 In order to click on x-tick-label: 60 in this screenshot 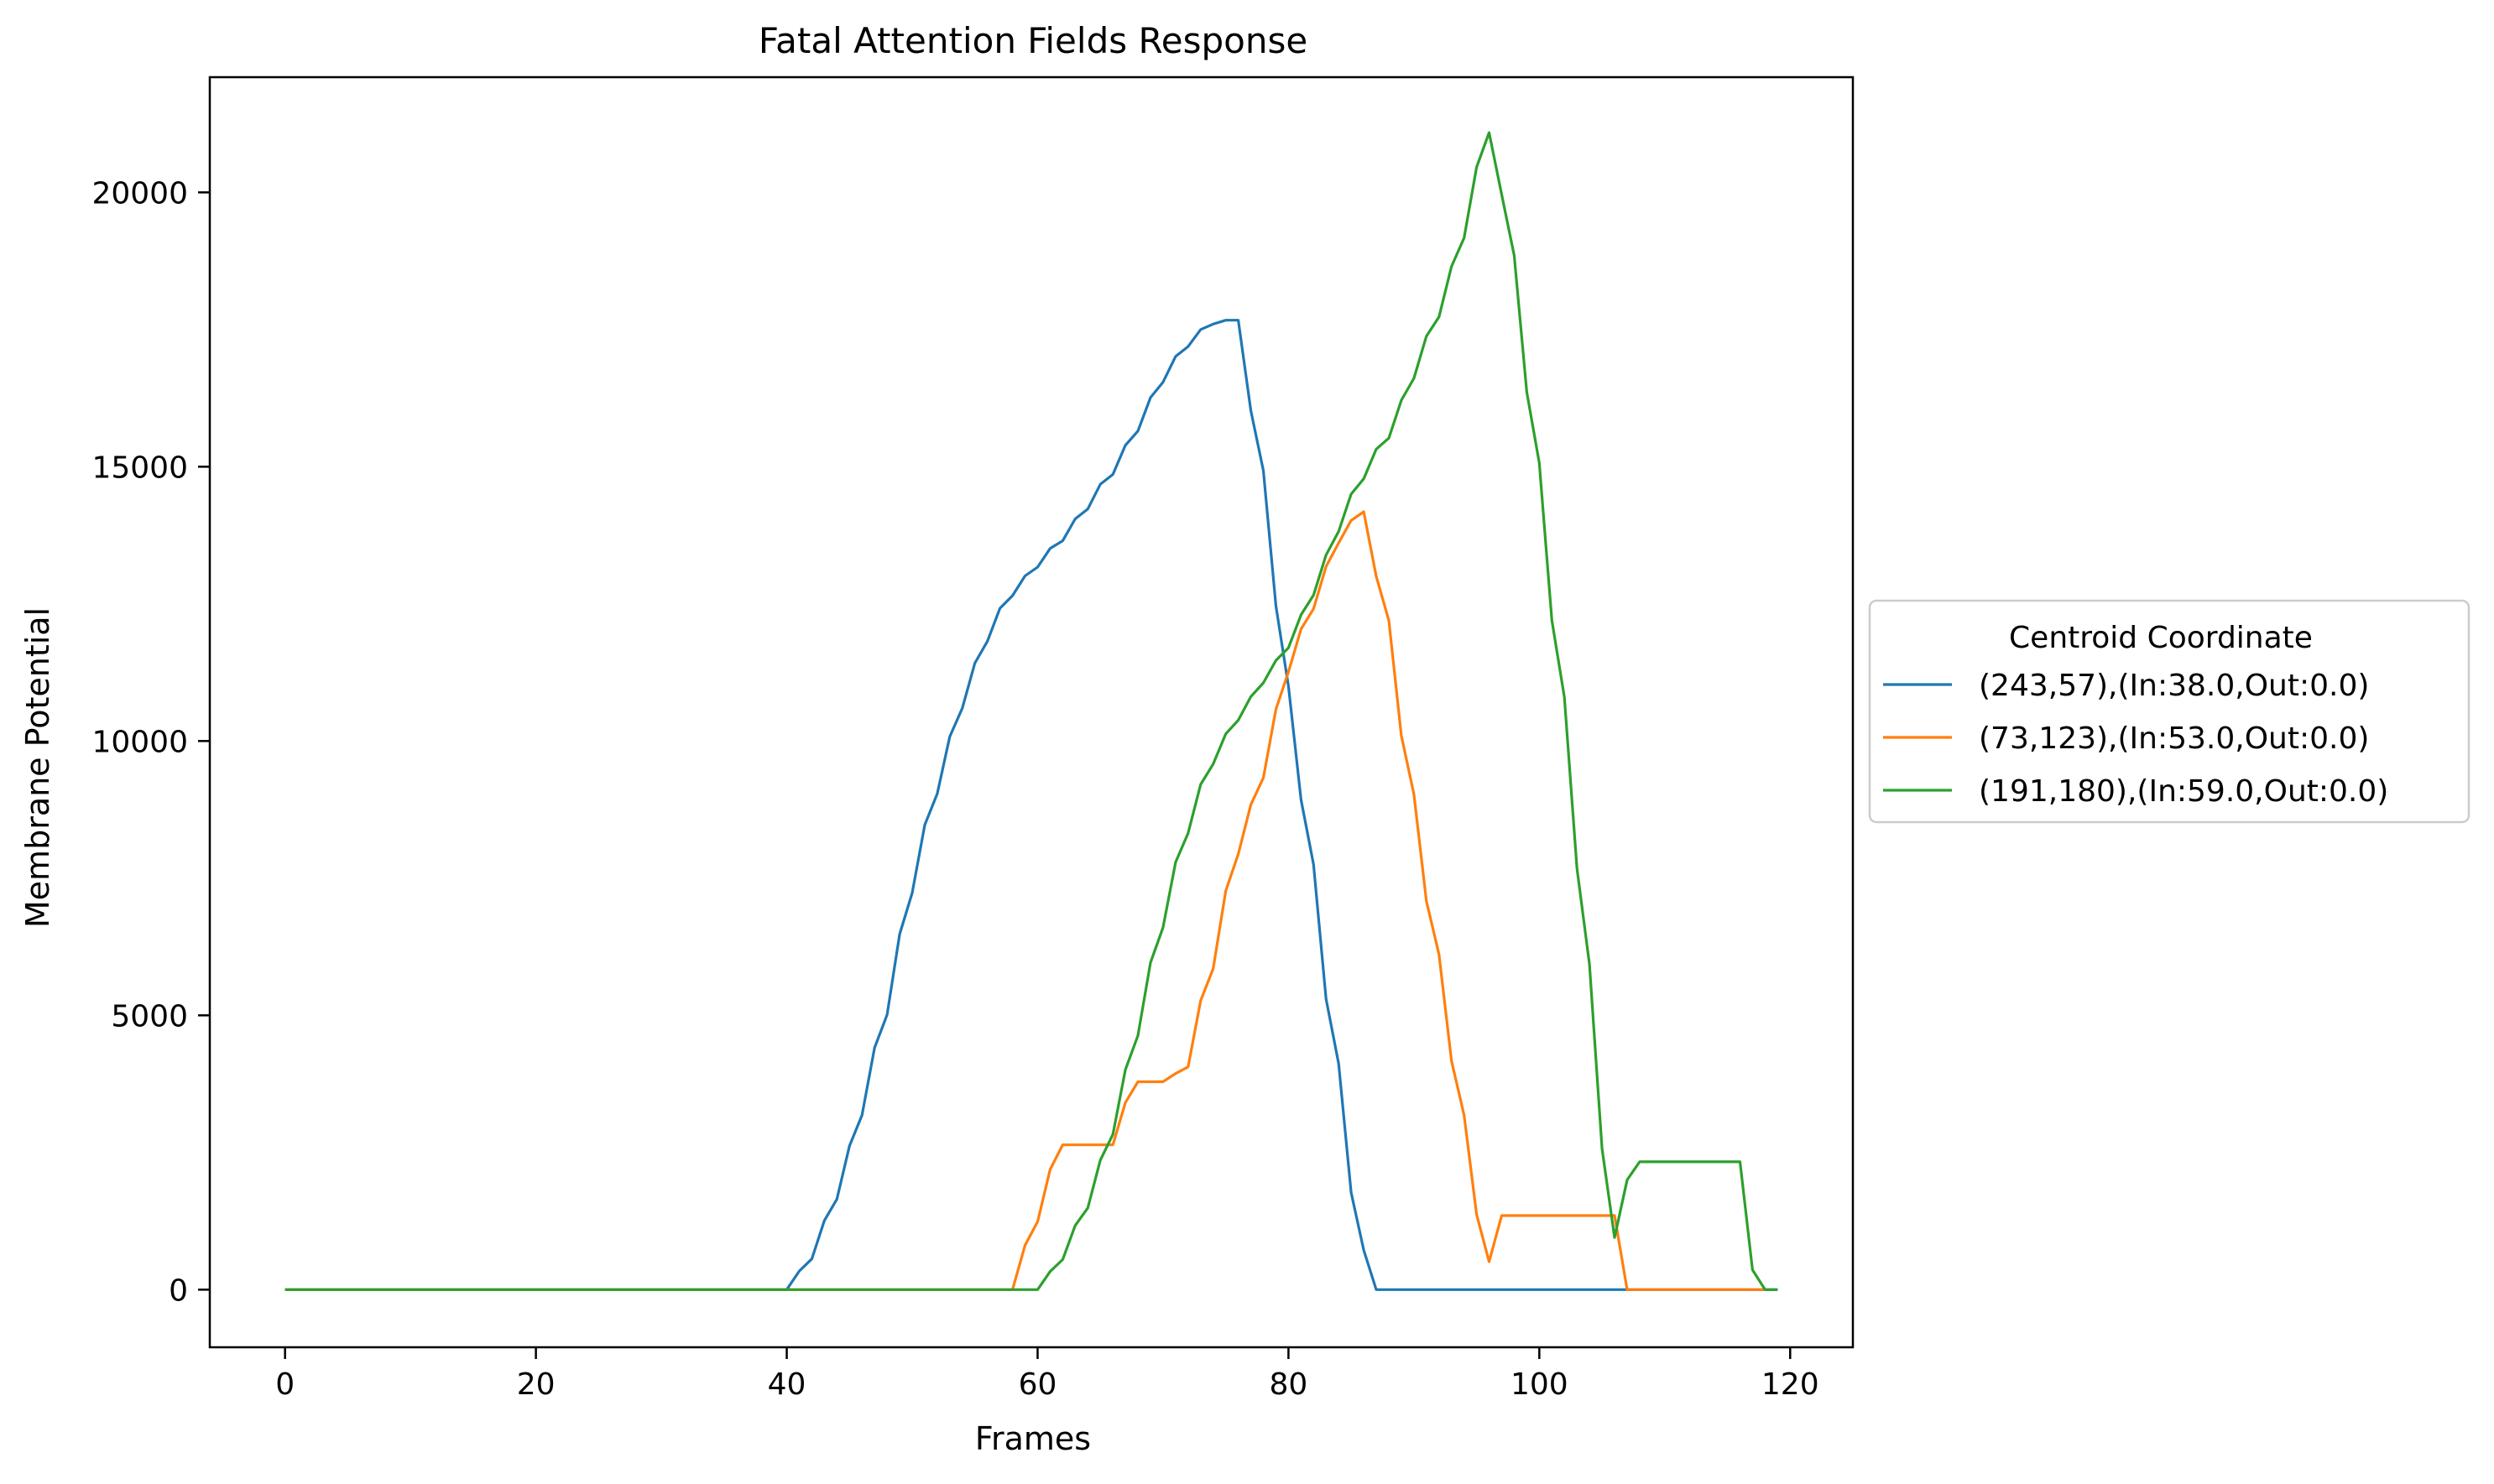, I will do `click(1038, 1384)`.